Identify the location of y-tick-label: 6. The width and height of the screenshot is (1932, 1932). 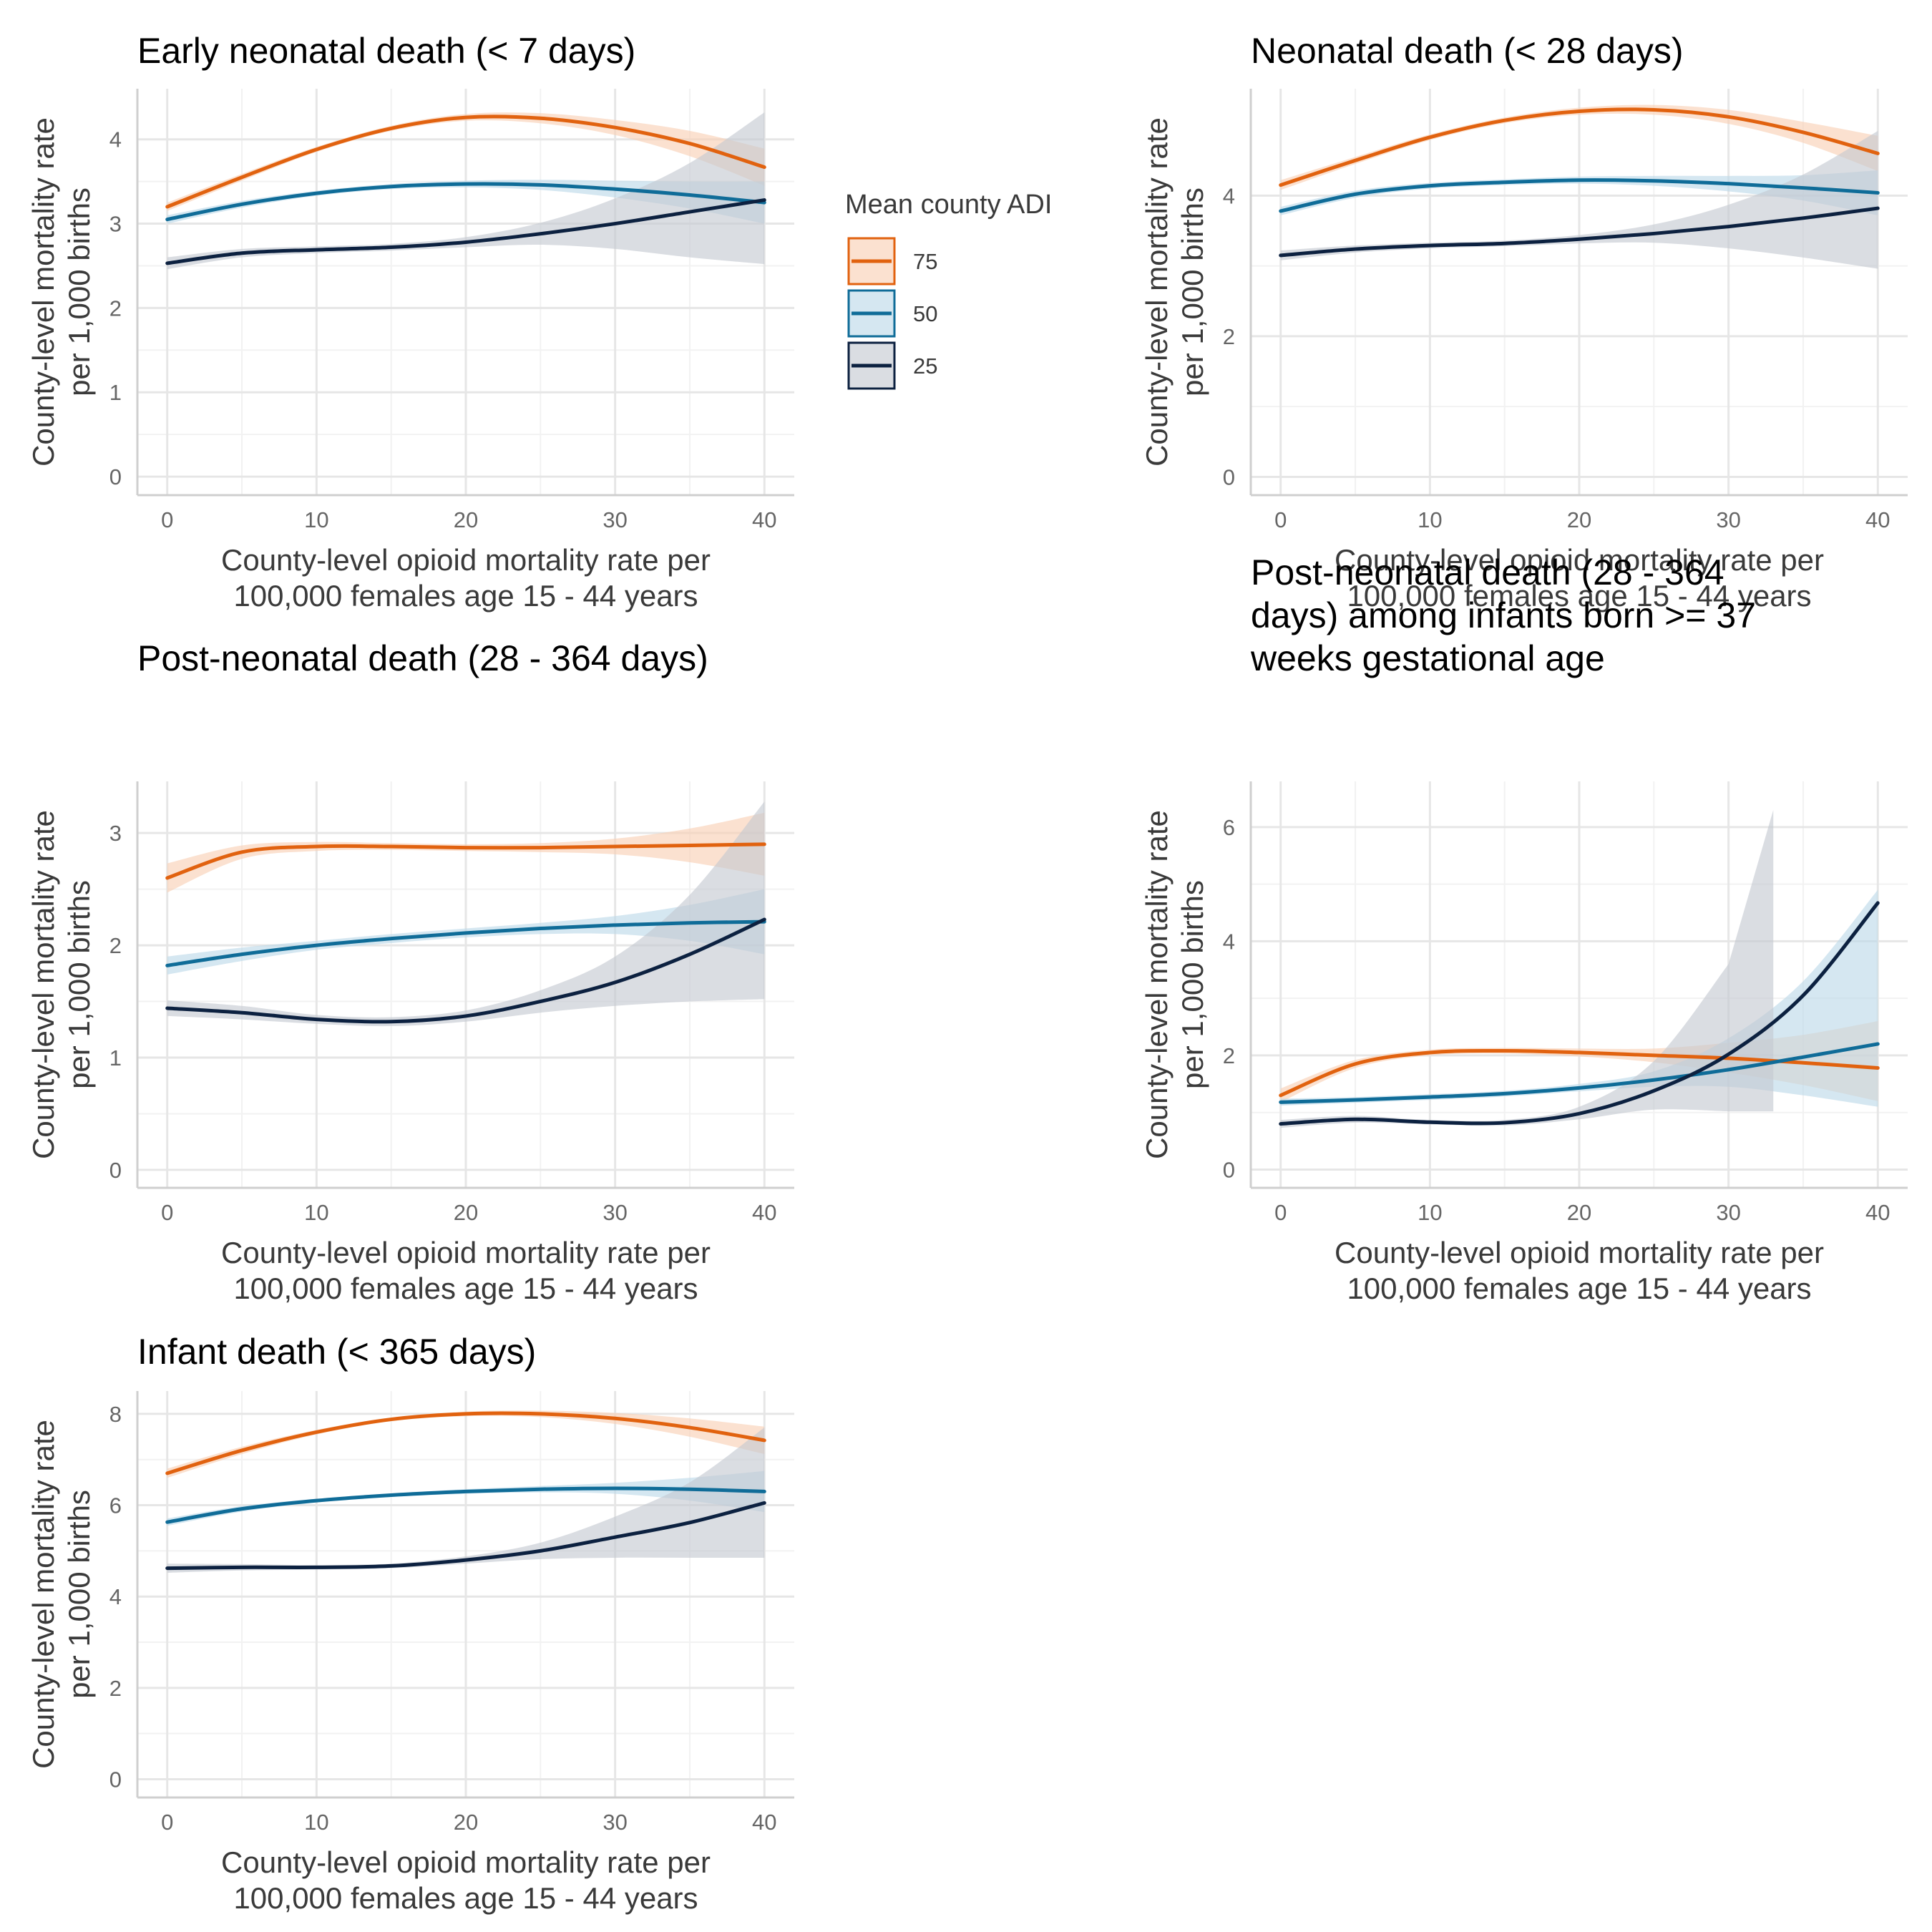
(1229, 827).